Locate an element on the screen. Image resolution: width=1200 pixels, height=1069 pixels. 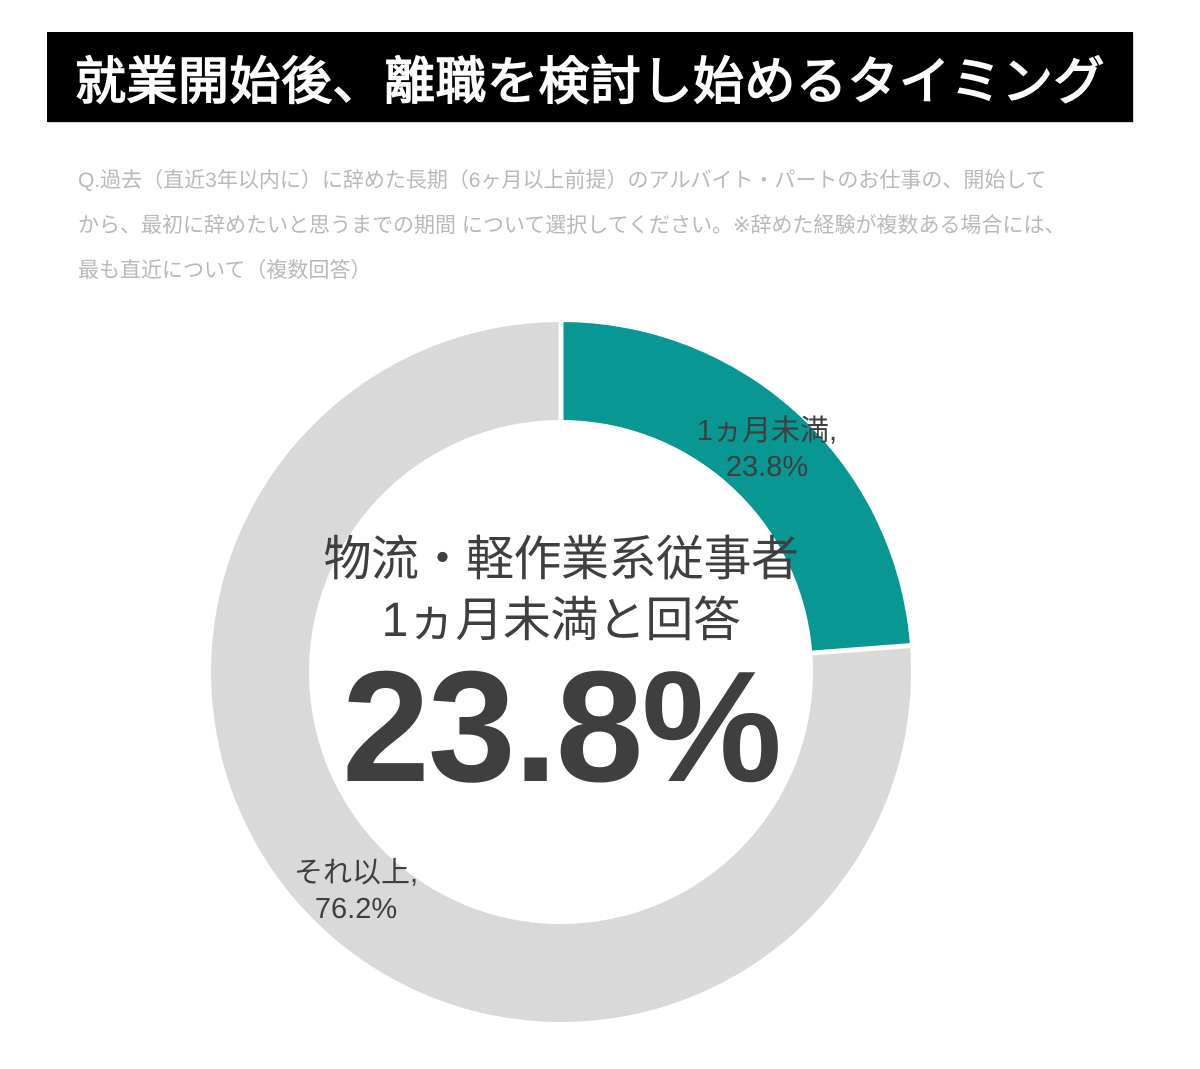
center-text-line1: 物流・軽作業系従事者 is located at coordinates (561, 559).